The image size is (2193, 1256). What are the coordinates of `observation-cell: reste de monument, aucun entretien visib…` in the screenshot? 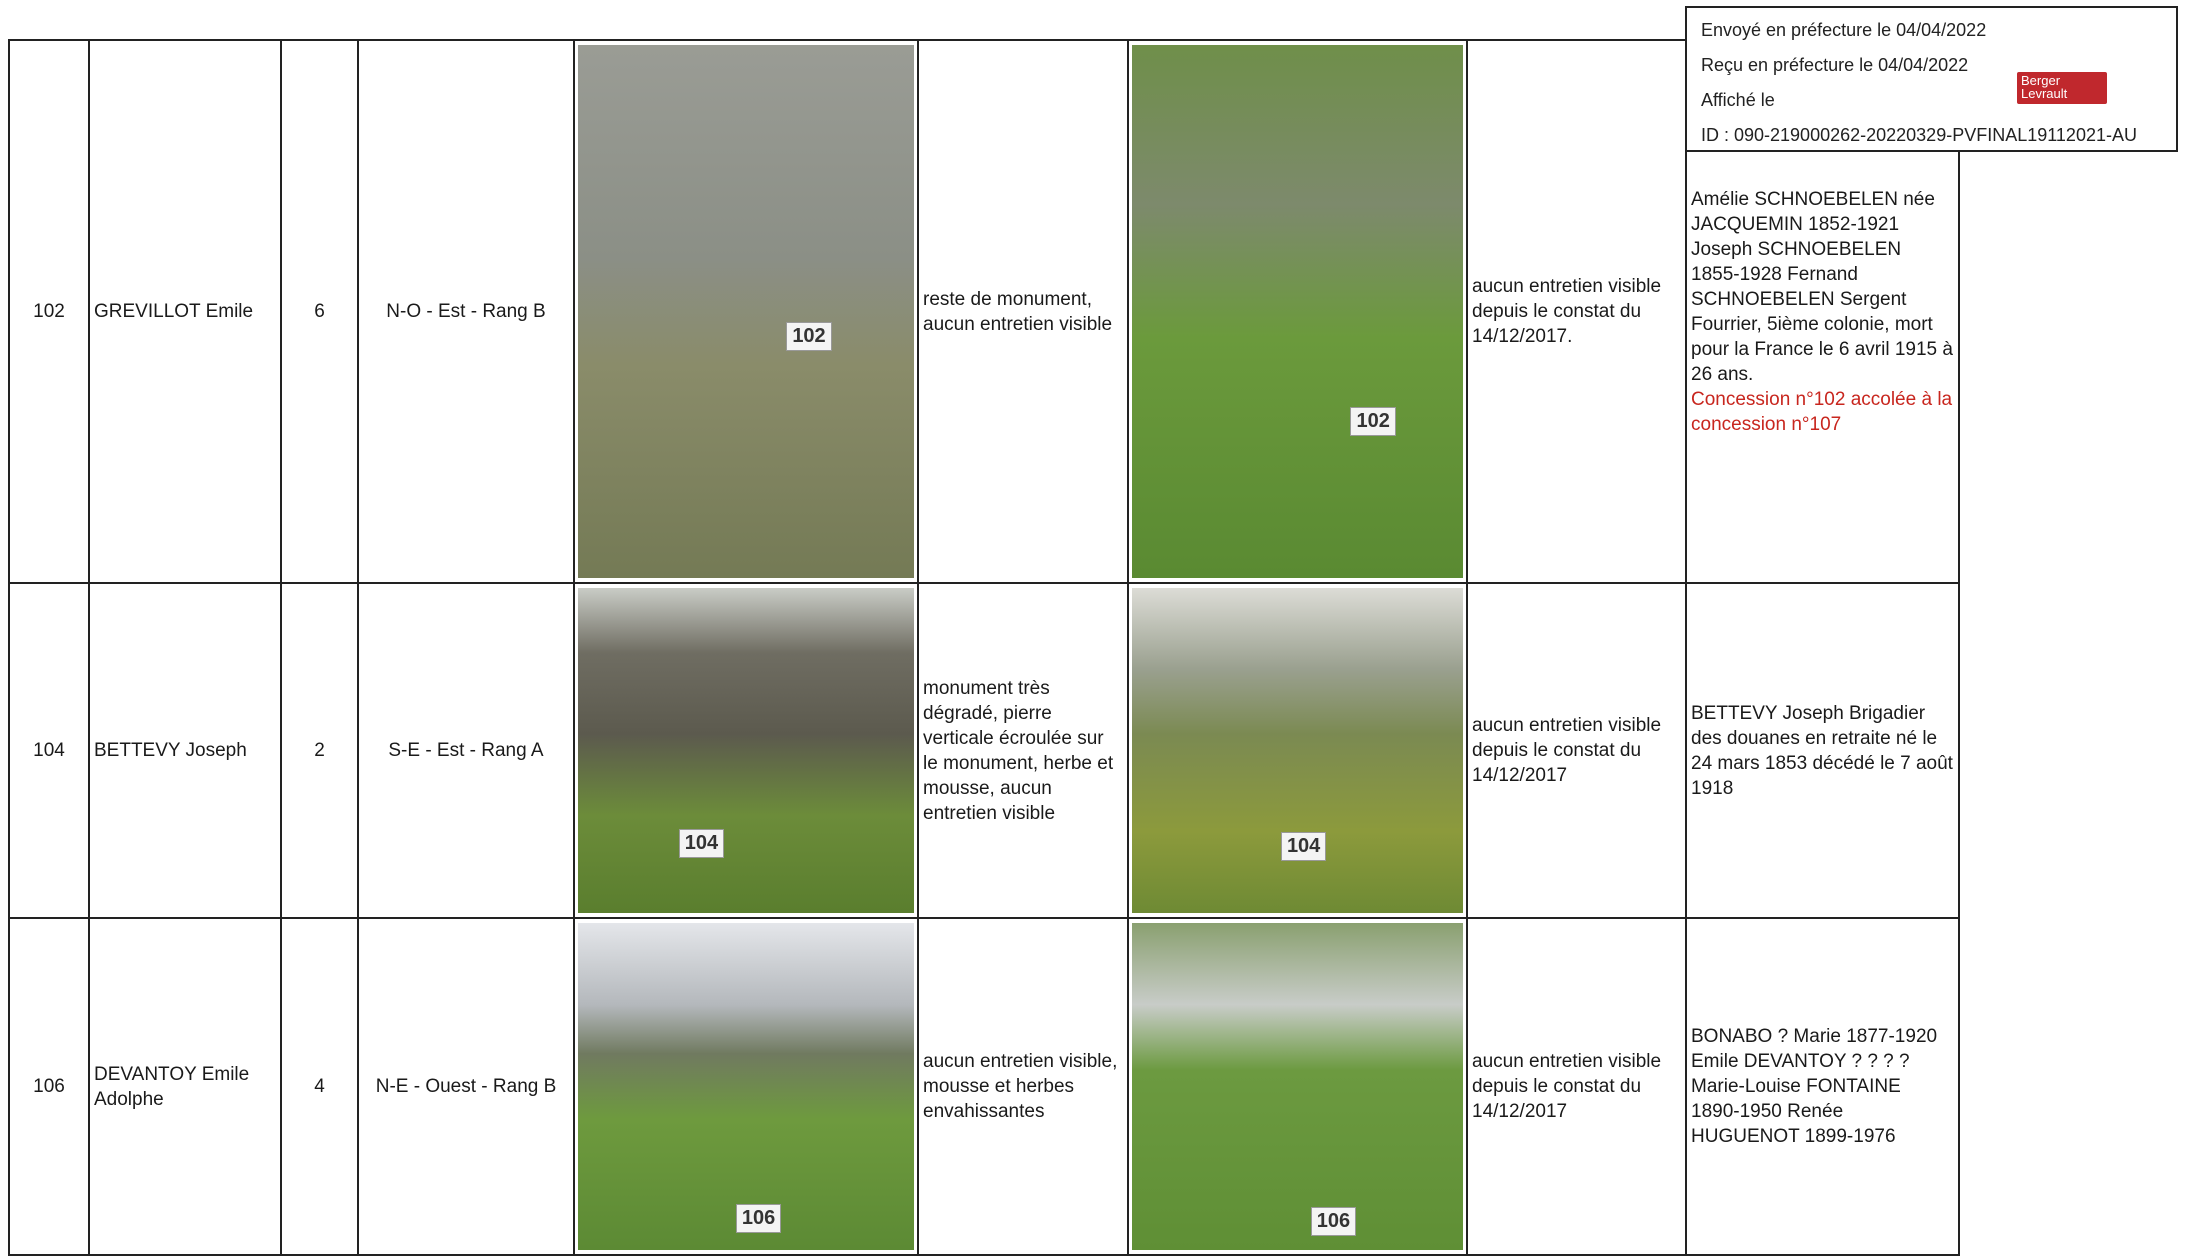 It's located at (1023, 311).